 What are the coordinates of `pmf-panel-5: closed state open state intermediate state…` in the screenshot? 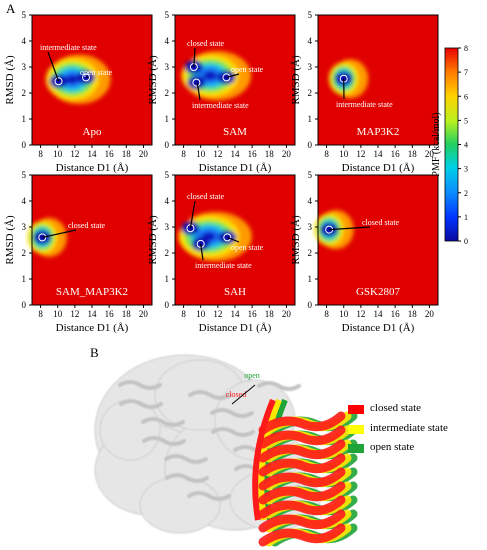 It's located at (221, 252).